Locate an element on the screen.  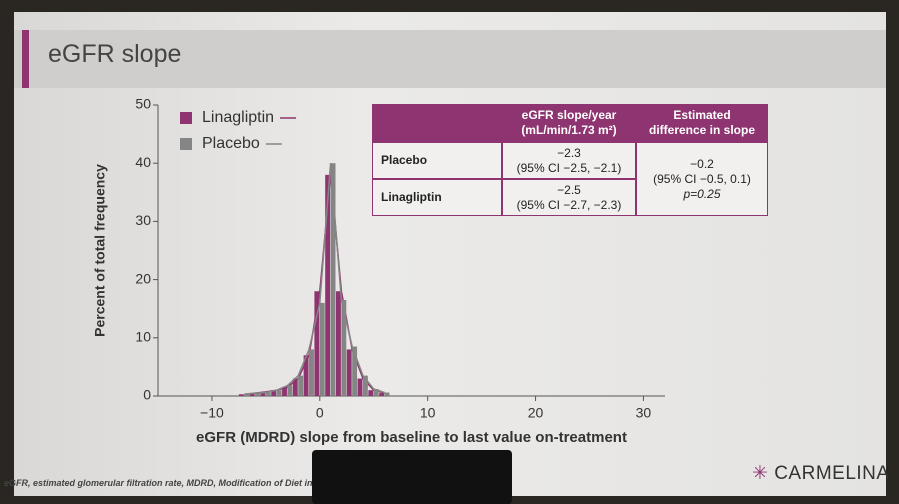
x-tick-label: 10 is located at coordinates (428, 413).